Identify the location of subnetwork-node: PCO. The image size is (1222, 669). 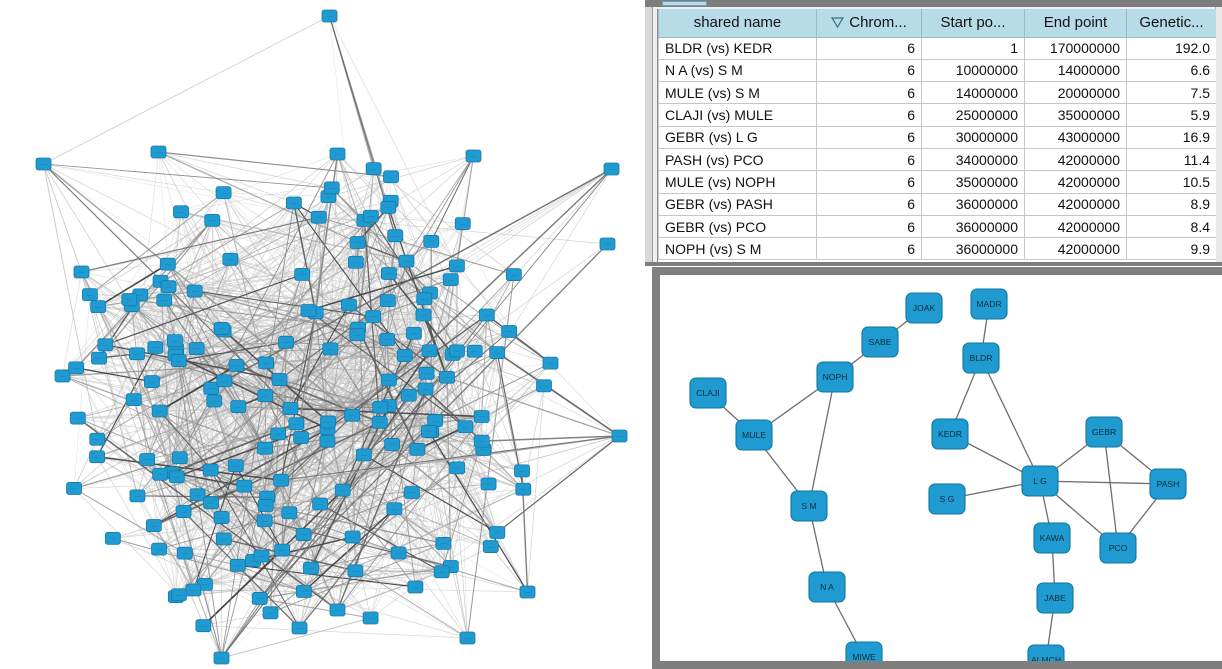
(1118, 548).